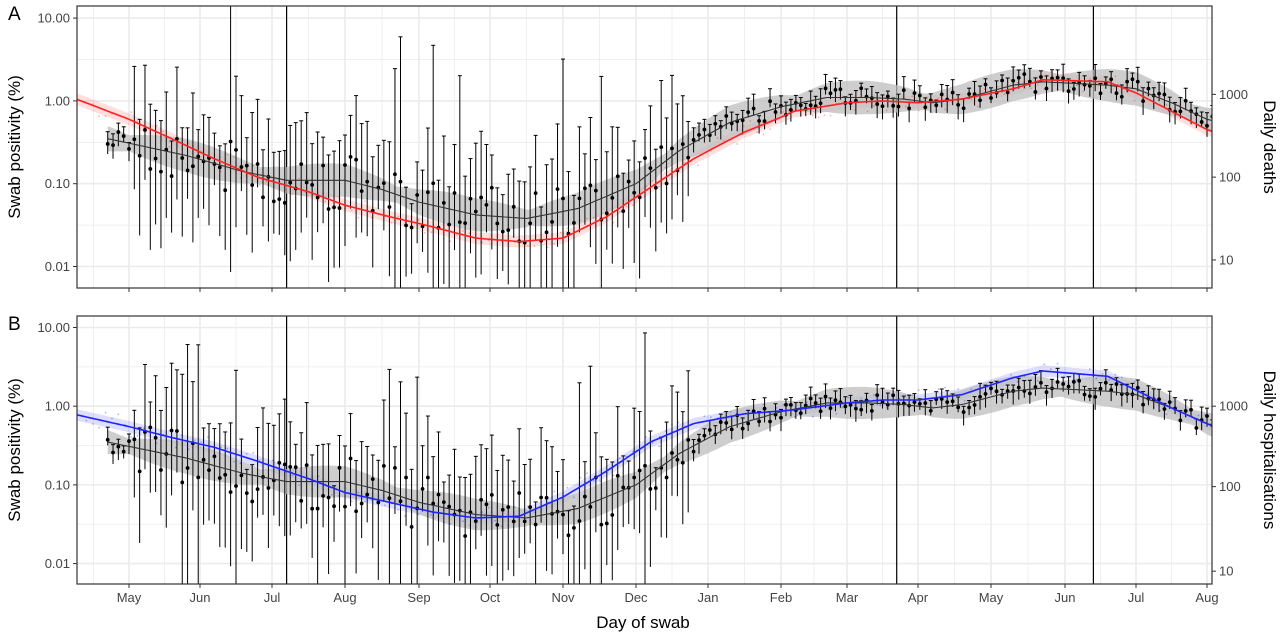 This screenshot has height=636, width=1280. Describe the element at coordinates (418, 597) in the screenshot. I see `x-tick-label: Sep` at that location.